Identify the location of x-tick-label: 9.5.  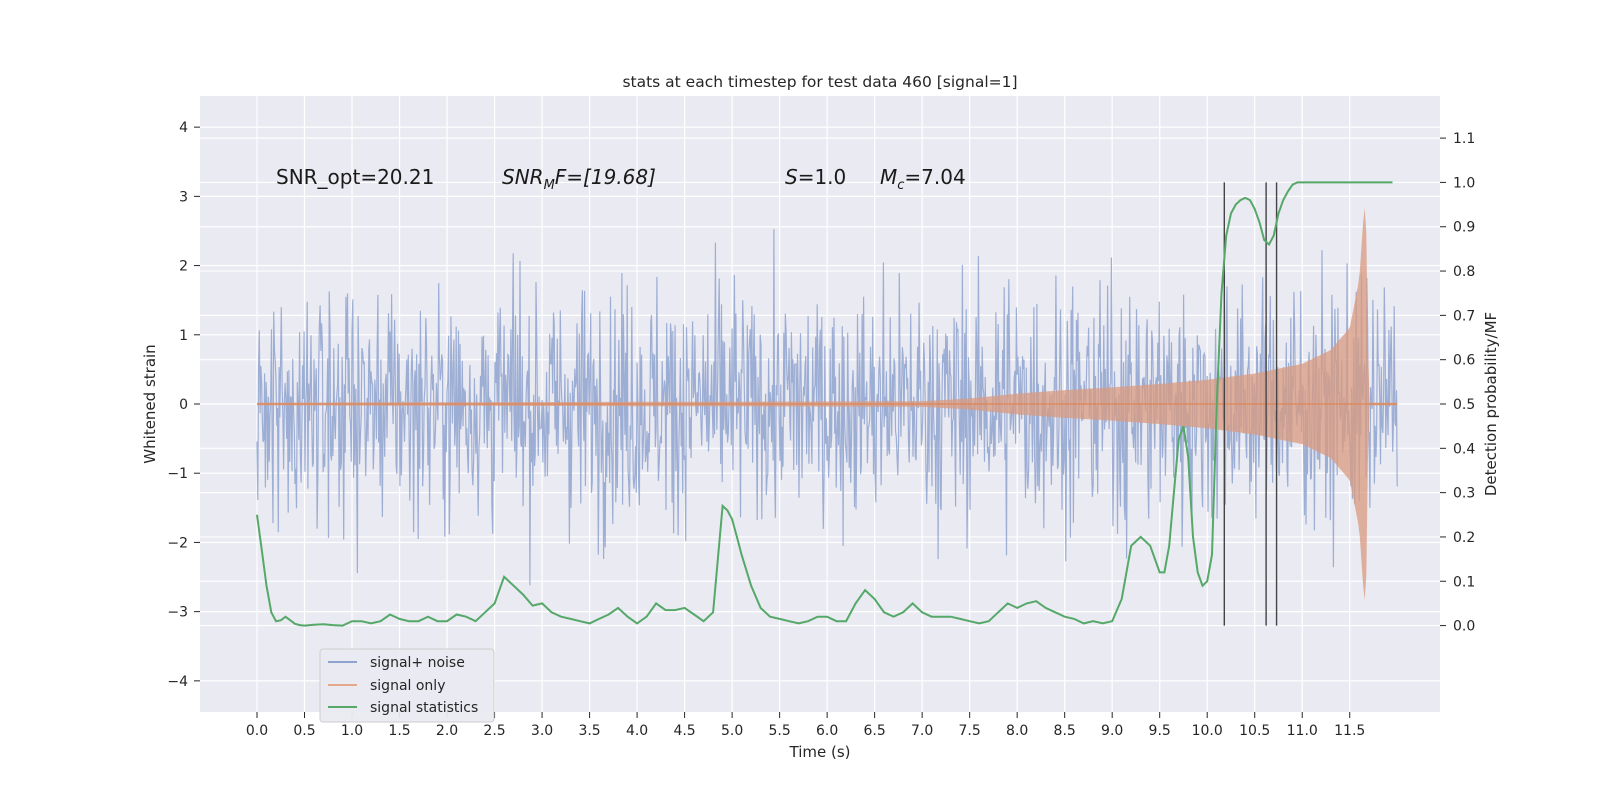
(1160, 731).